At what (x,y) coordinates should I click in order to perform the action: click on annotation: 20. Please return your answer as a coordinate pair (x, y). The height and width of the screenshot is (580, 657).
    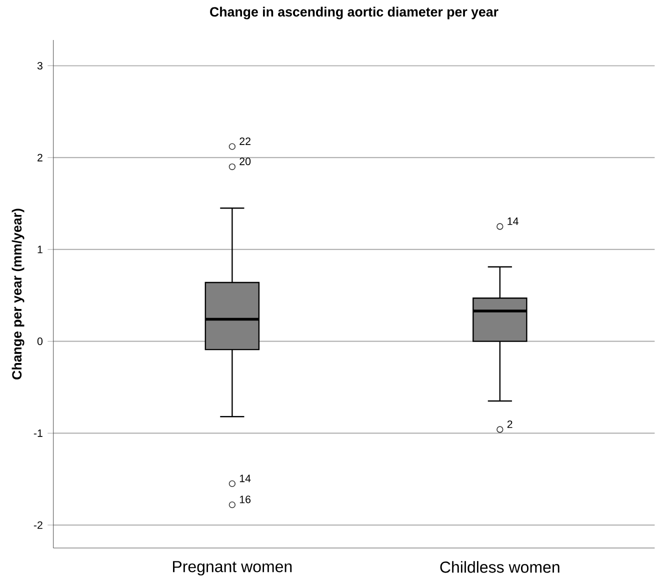
    Looking at the image, I should click on (245, 162).